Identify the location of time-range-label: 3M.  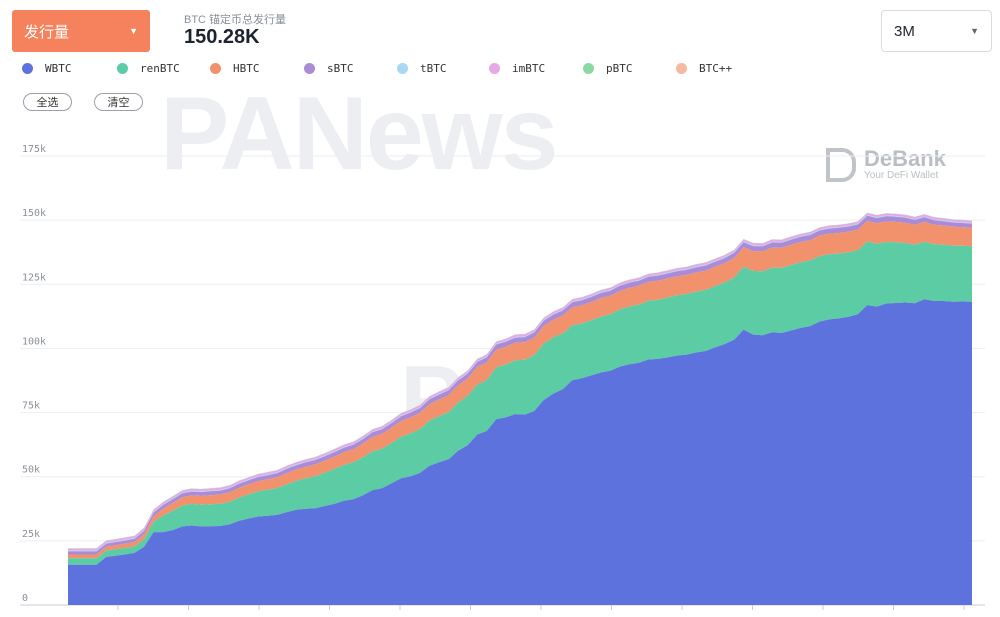
(904, 31).